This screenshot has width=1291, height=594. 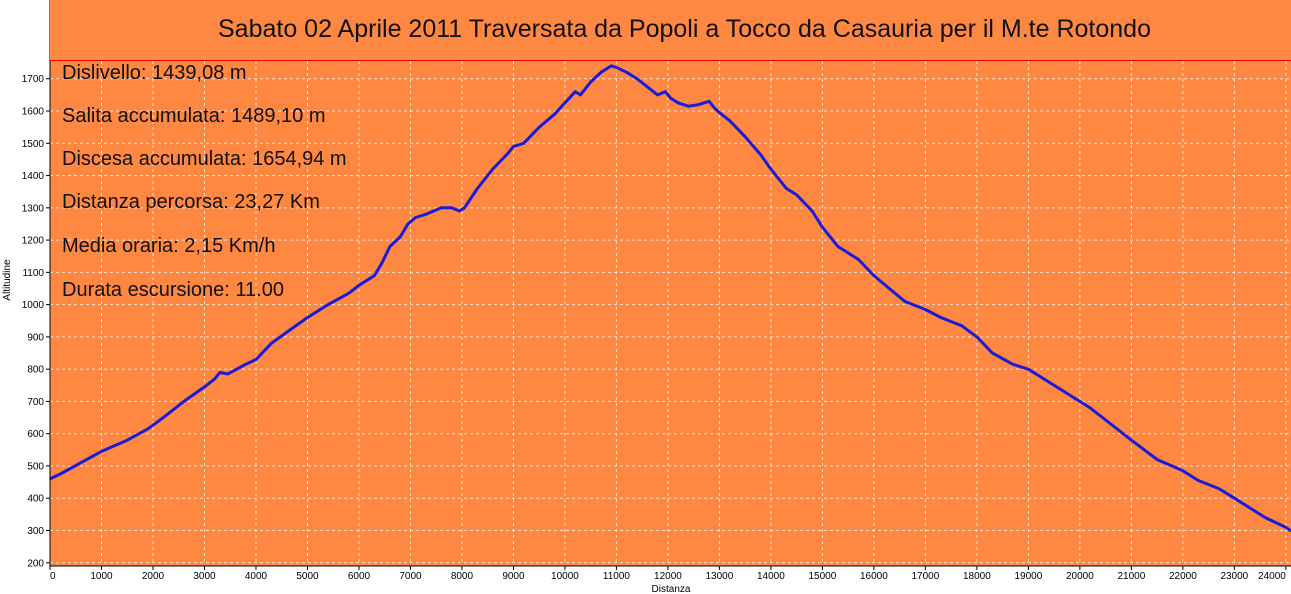 I want to click on y-tick-label: 1700, so click(x=33, y=79).